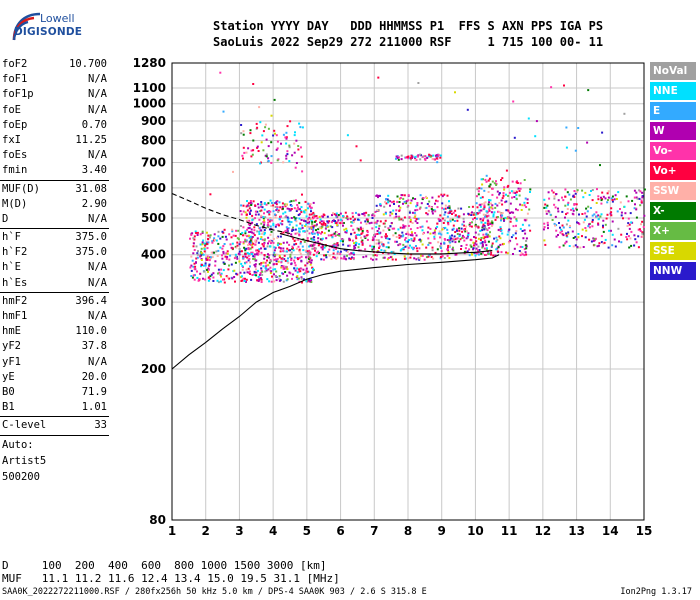  Describe the element at coordinates (97, 79) in the screenshot. I see `param-value: N/A` at that location.